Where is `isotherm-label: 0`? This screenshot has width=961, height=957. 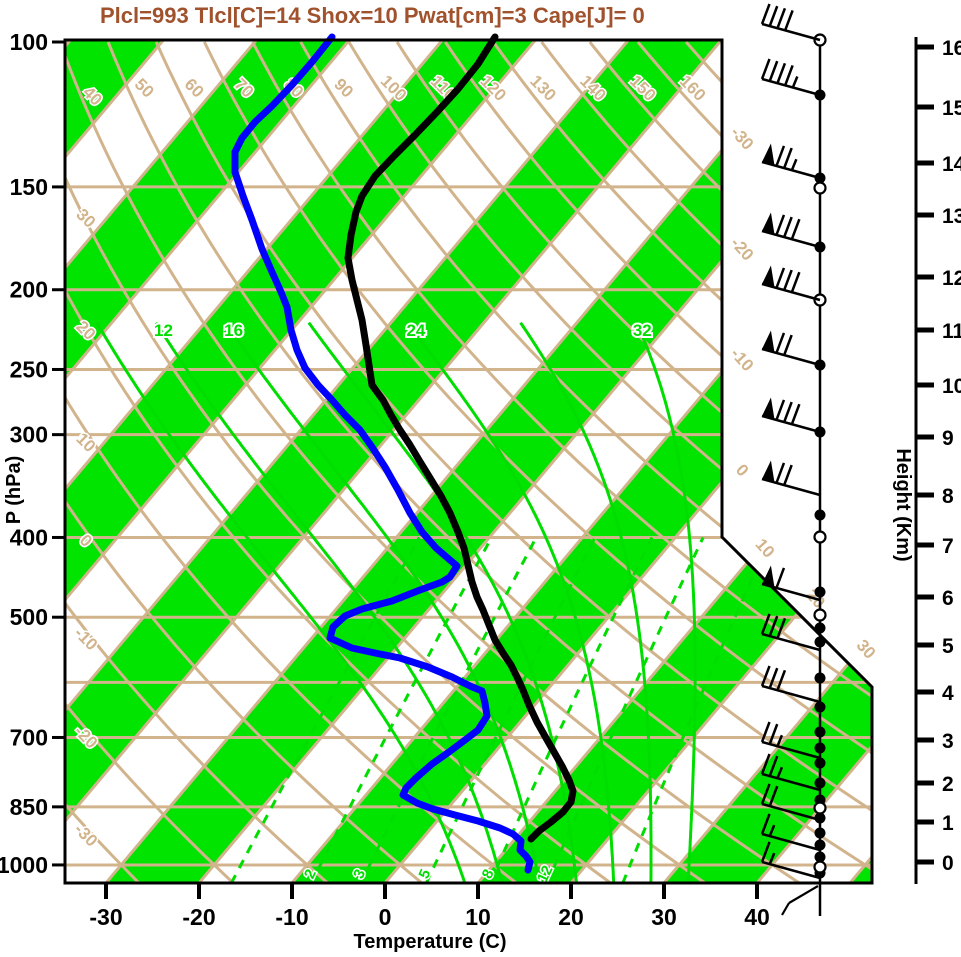
isotherm-label: 0 is located at coordinates (742, 470).